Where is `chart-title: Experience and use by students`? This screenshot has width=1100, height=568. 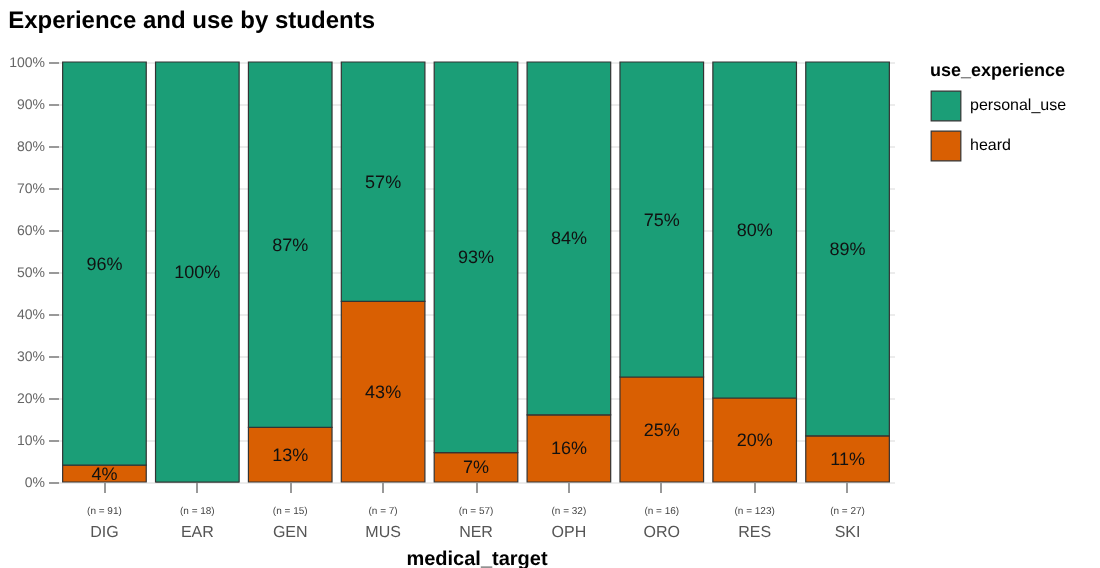 chart-title: Experience and use by students is located at coordinates (192, 20).